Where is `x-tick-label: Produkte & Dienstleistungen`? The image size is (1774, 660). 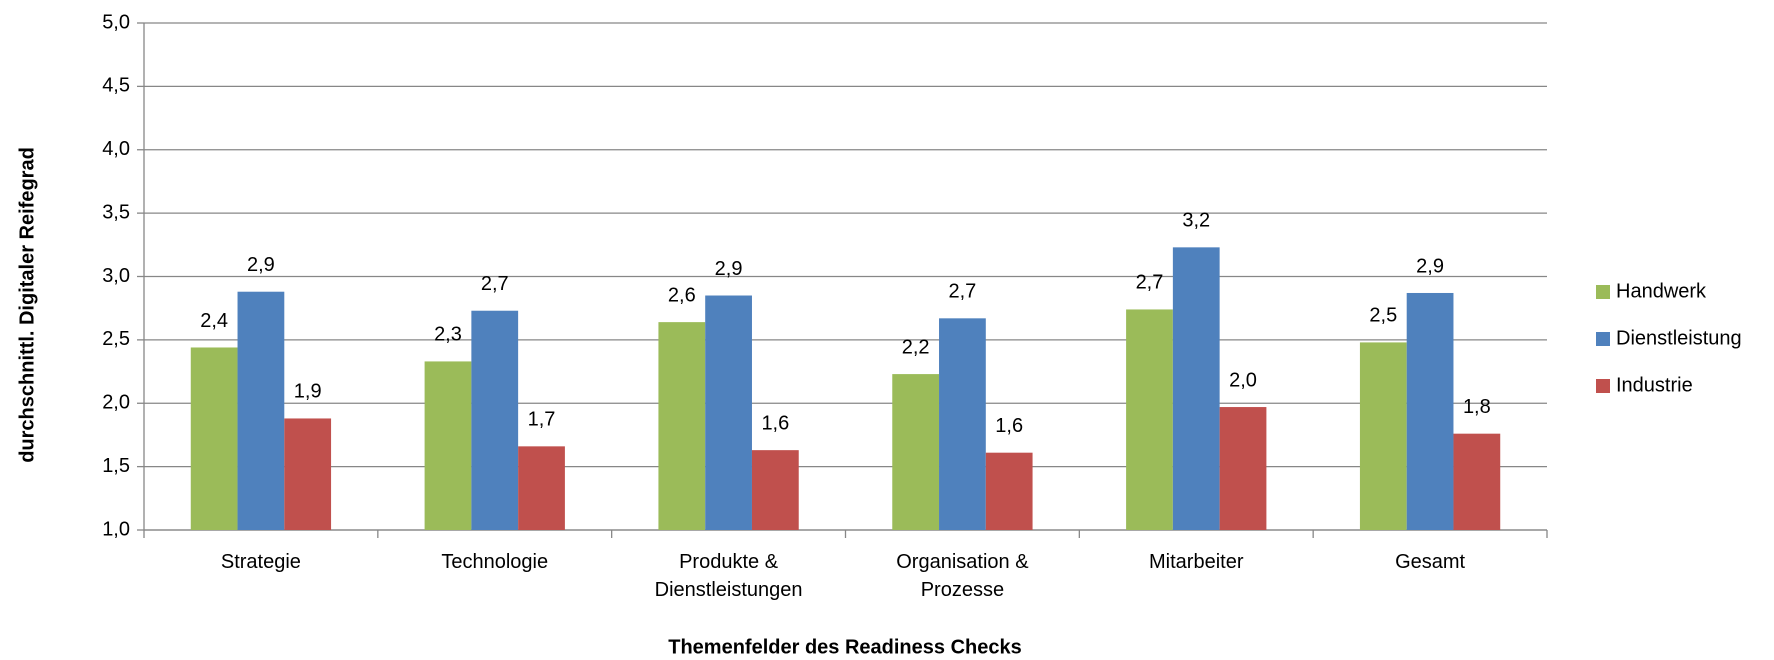
x-tick-label: Produkte & Dienstleistungen is located at coordinates (728, 576).